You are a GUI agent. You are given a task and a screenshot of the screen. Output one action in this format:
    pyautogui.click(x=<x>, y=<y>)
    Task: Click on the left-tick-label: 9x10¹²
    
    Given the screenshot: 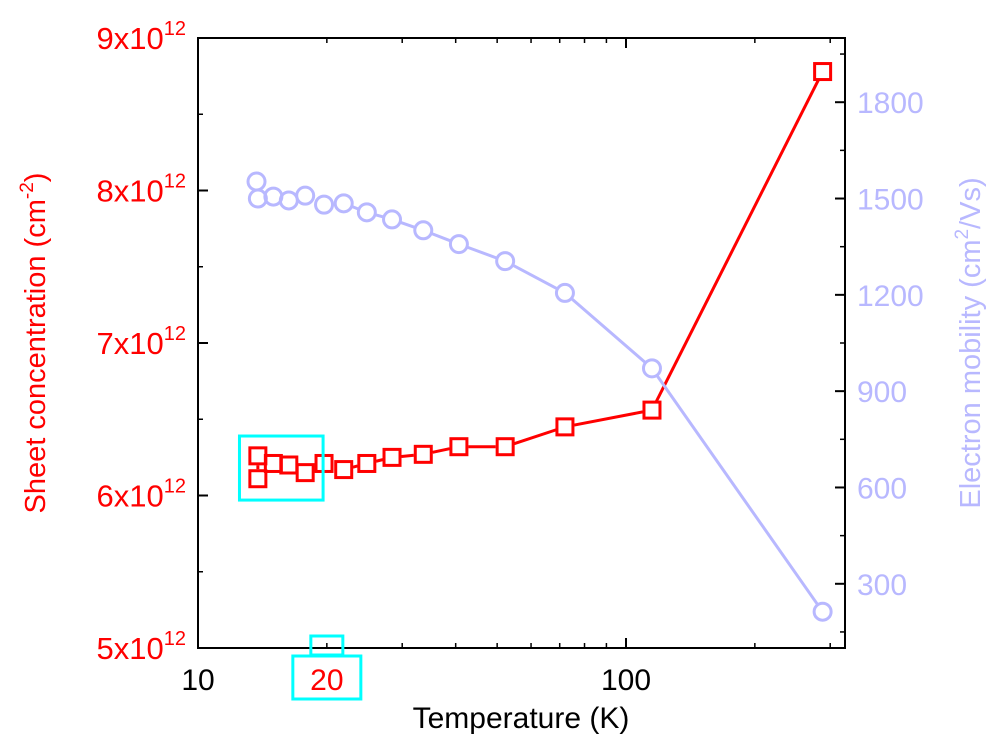 What is the action you would take?
    pyautogui.click(x=141, y=37)
    